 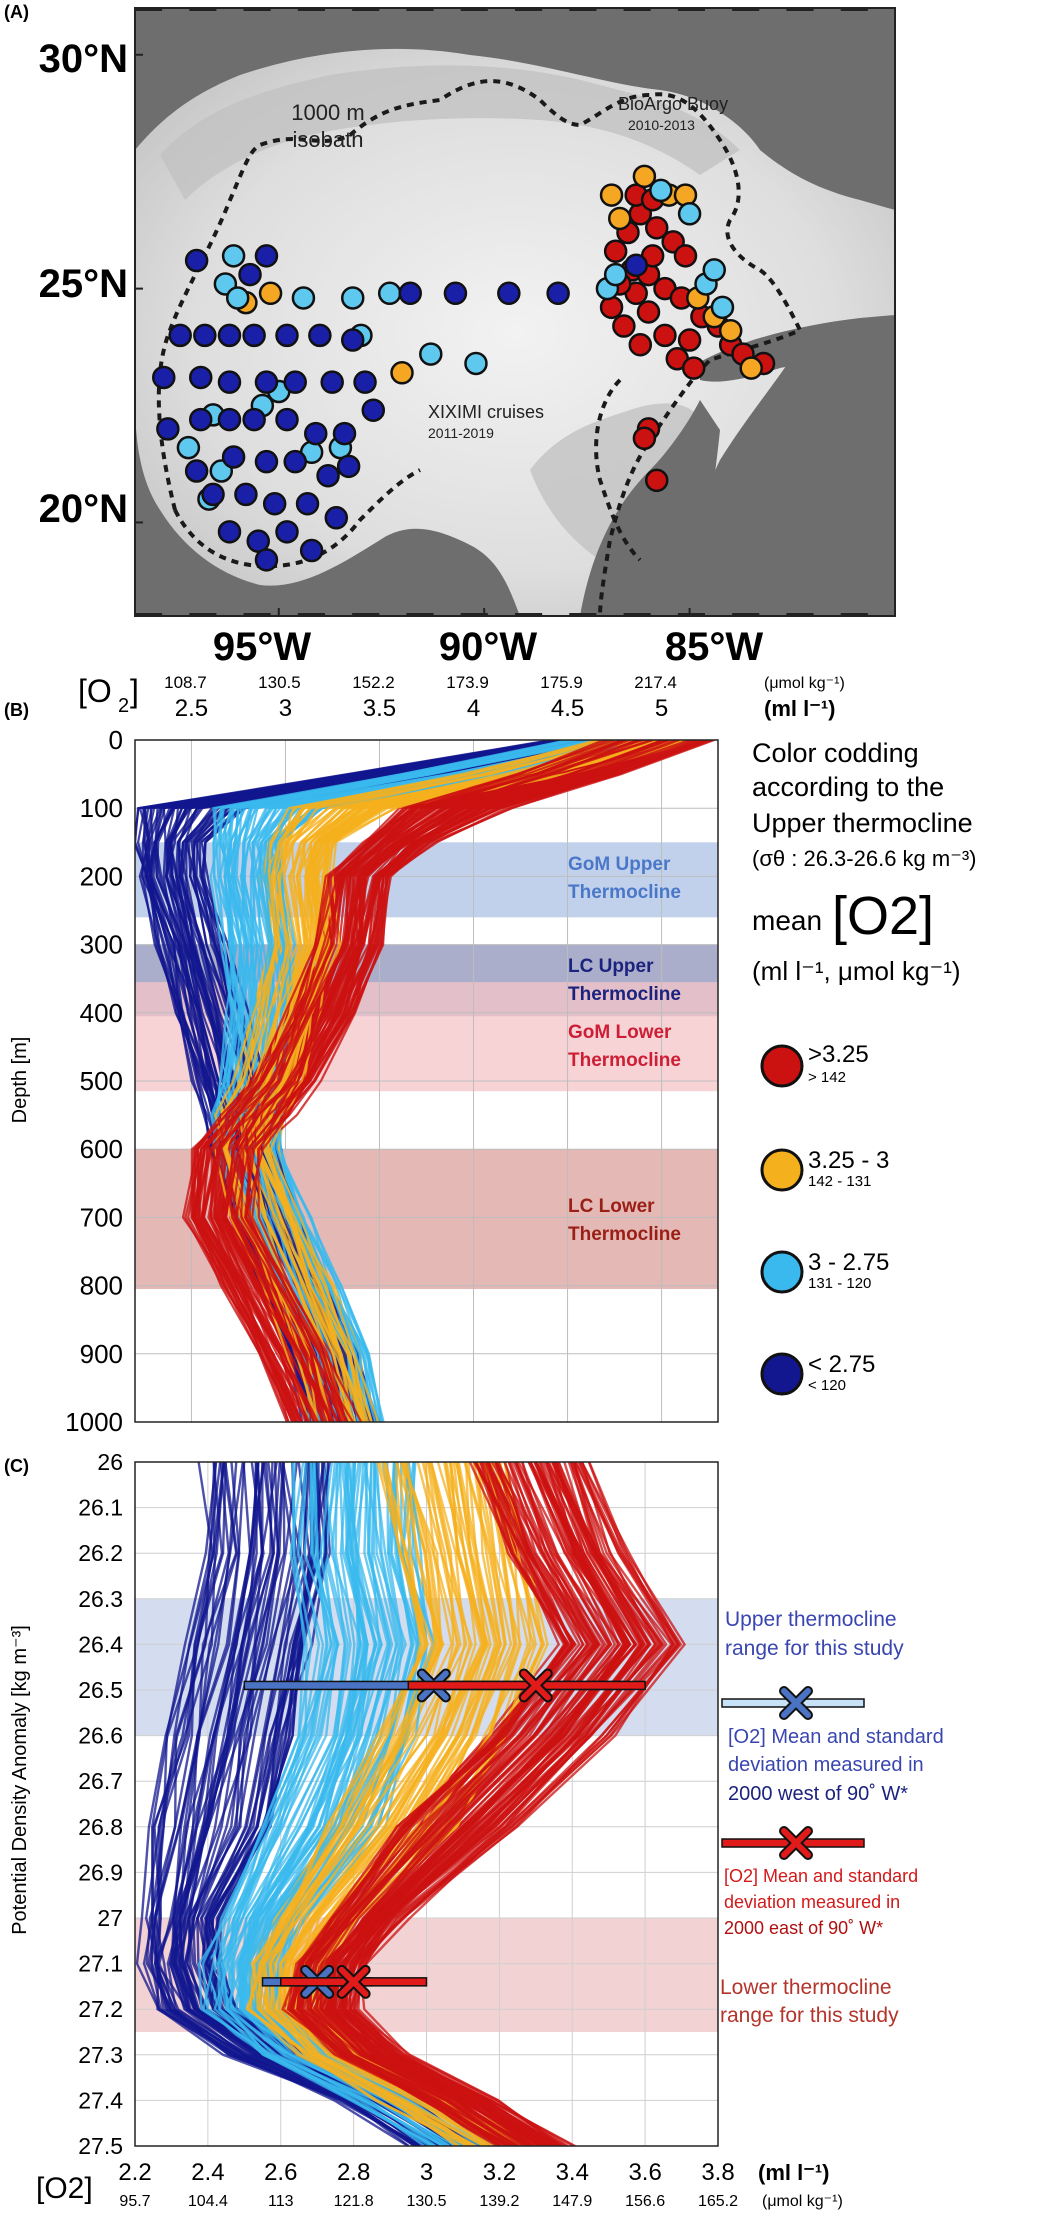 What do you see at coordinates (611, 1206) in the screenshot?
I see `band-label-lc-lower-1: LC Lower` at bounding box center [611, 1206].